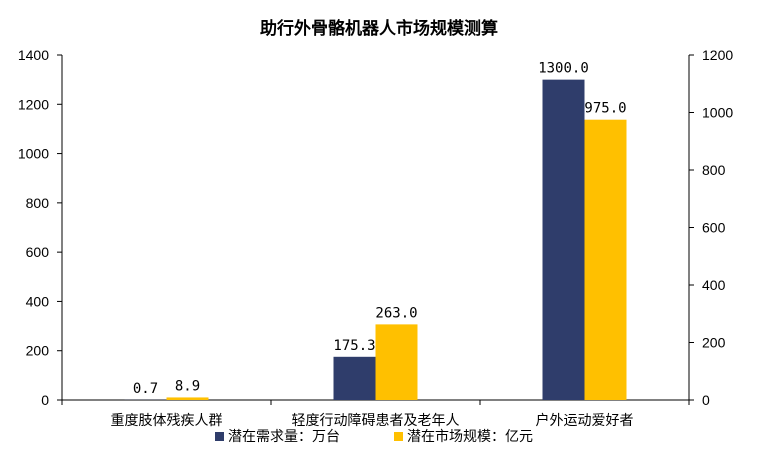 This screenshot has width=758, height=472. Describe the element at coordinates (396, 313) in the screenshot. I see `market-data-label: 263.0` at that location.